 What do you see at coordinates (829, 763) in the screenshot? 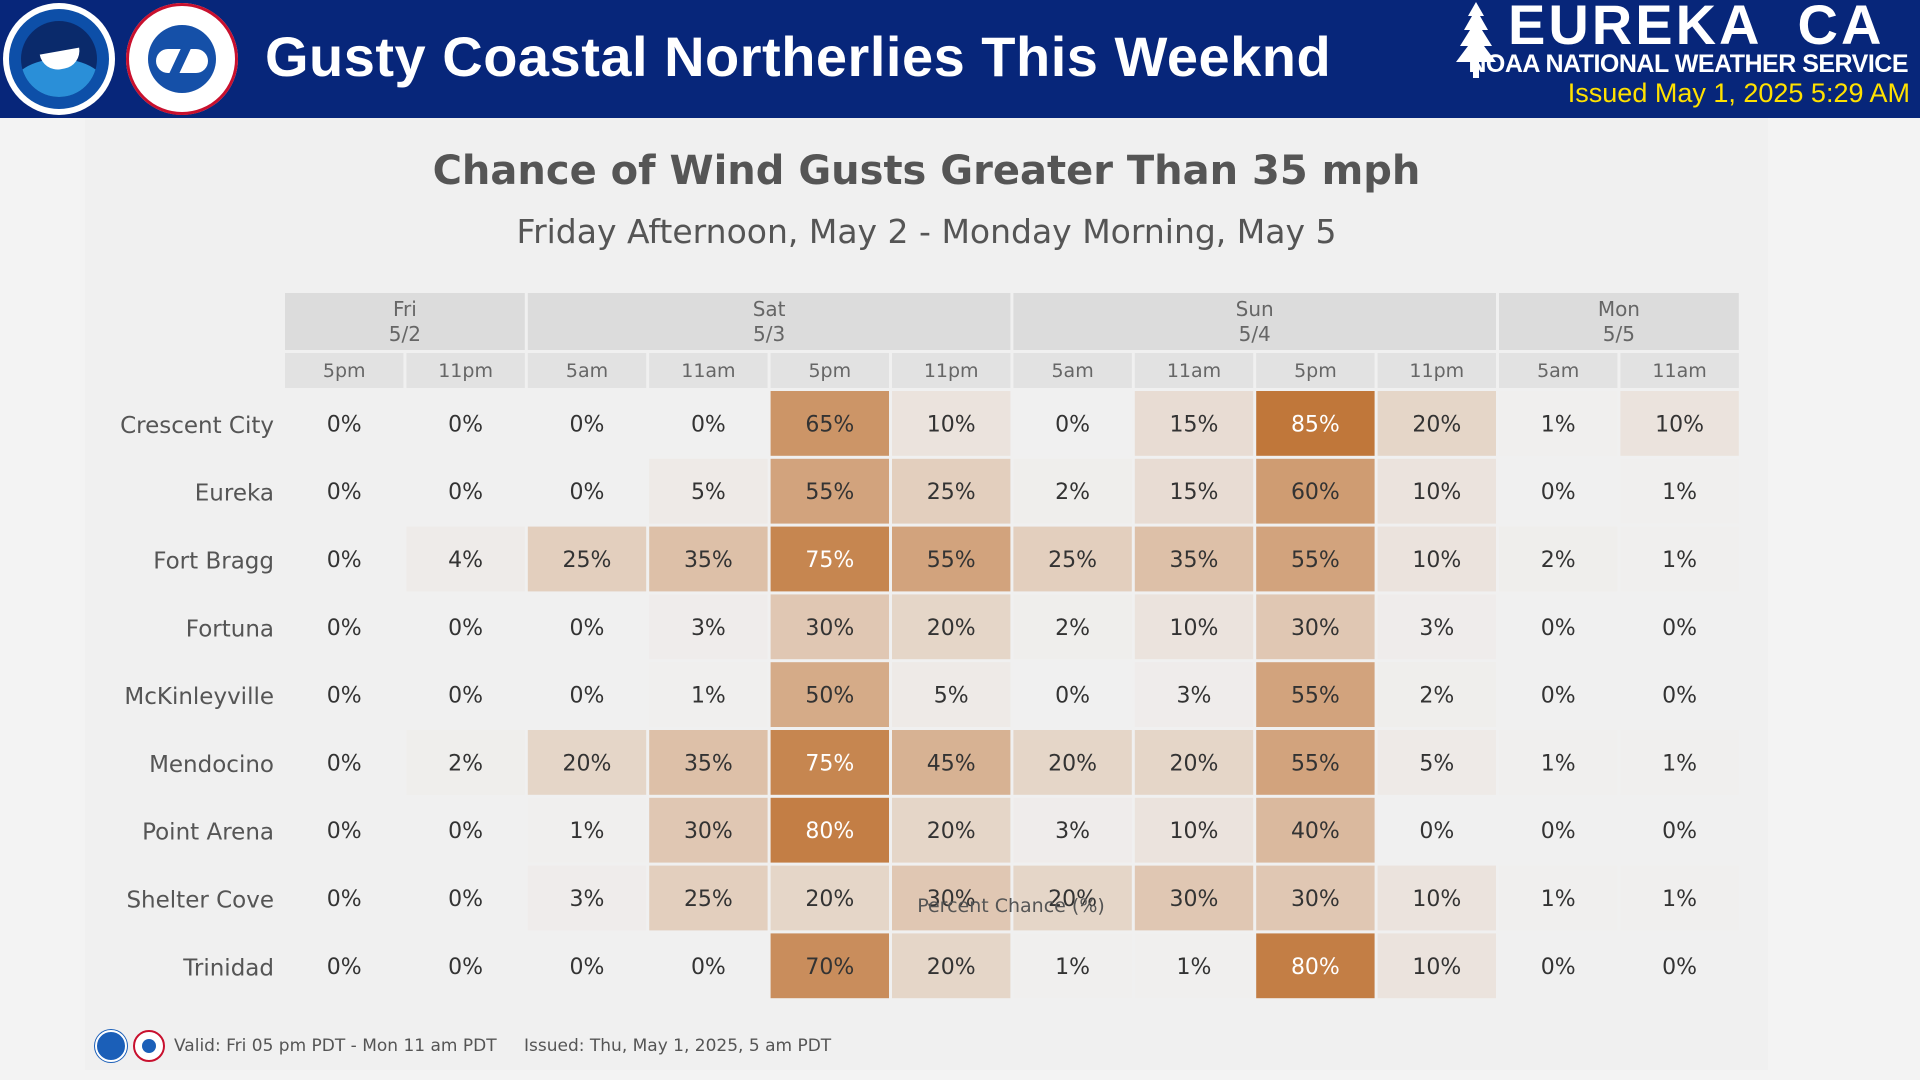
I see `cell-value: 75%` at bounding box center [829, 763].